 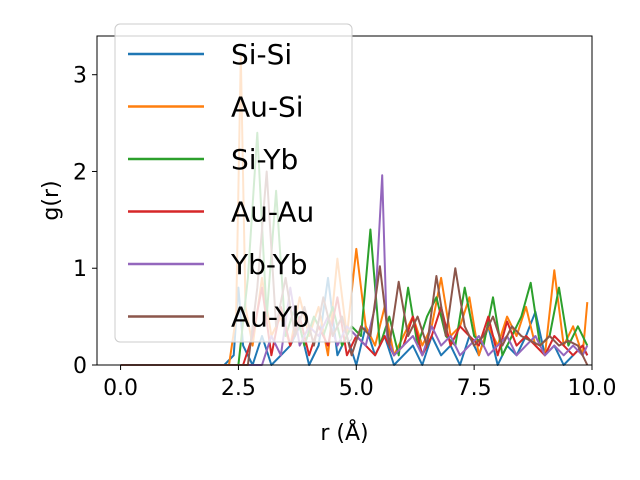 I want to click on series-line-si-si, so click(x=354, y=321).